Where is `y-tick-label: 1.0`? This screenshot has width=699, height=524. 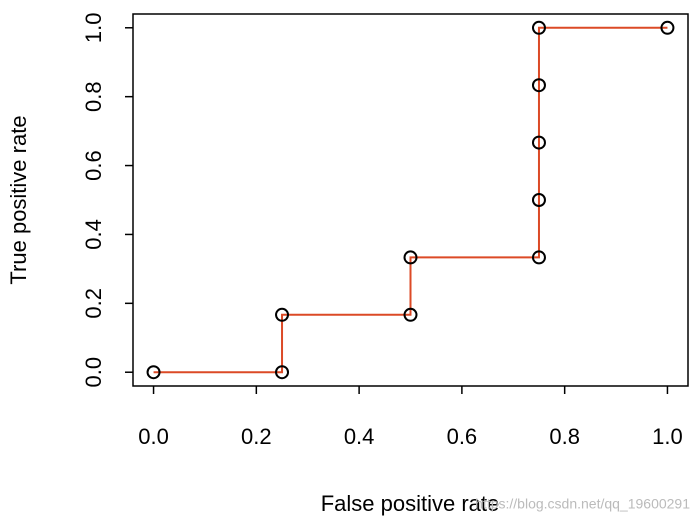
y-tick-label: 1.0 is located at coordinates (93, 27).